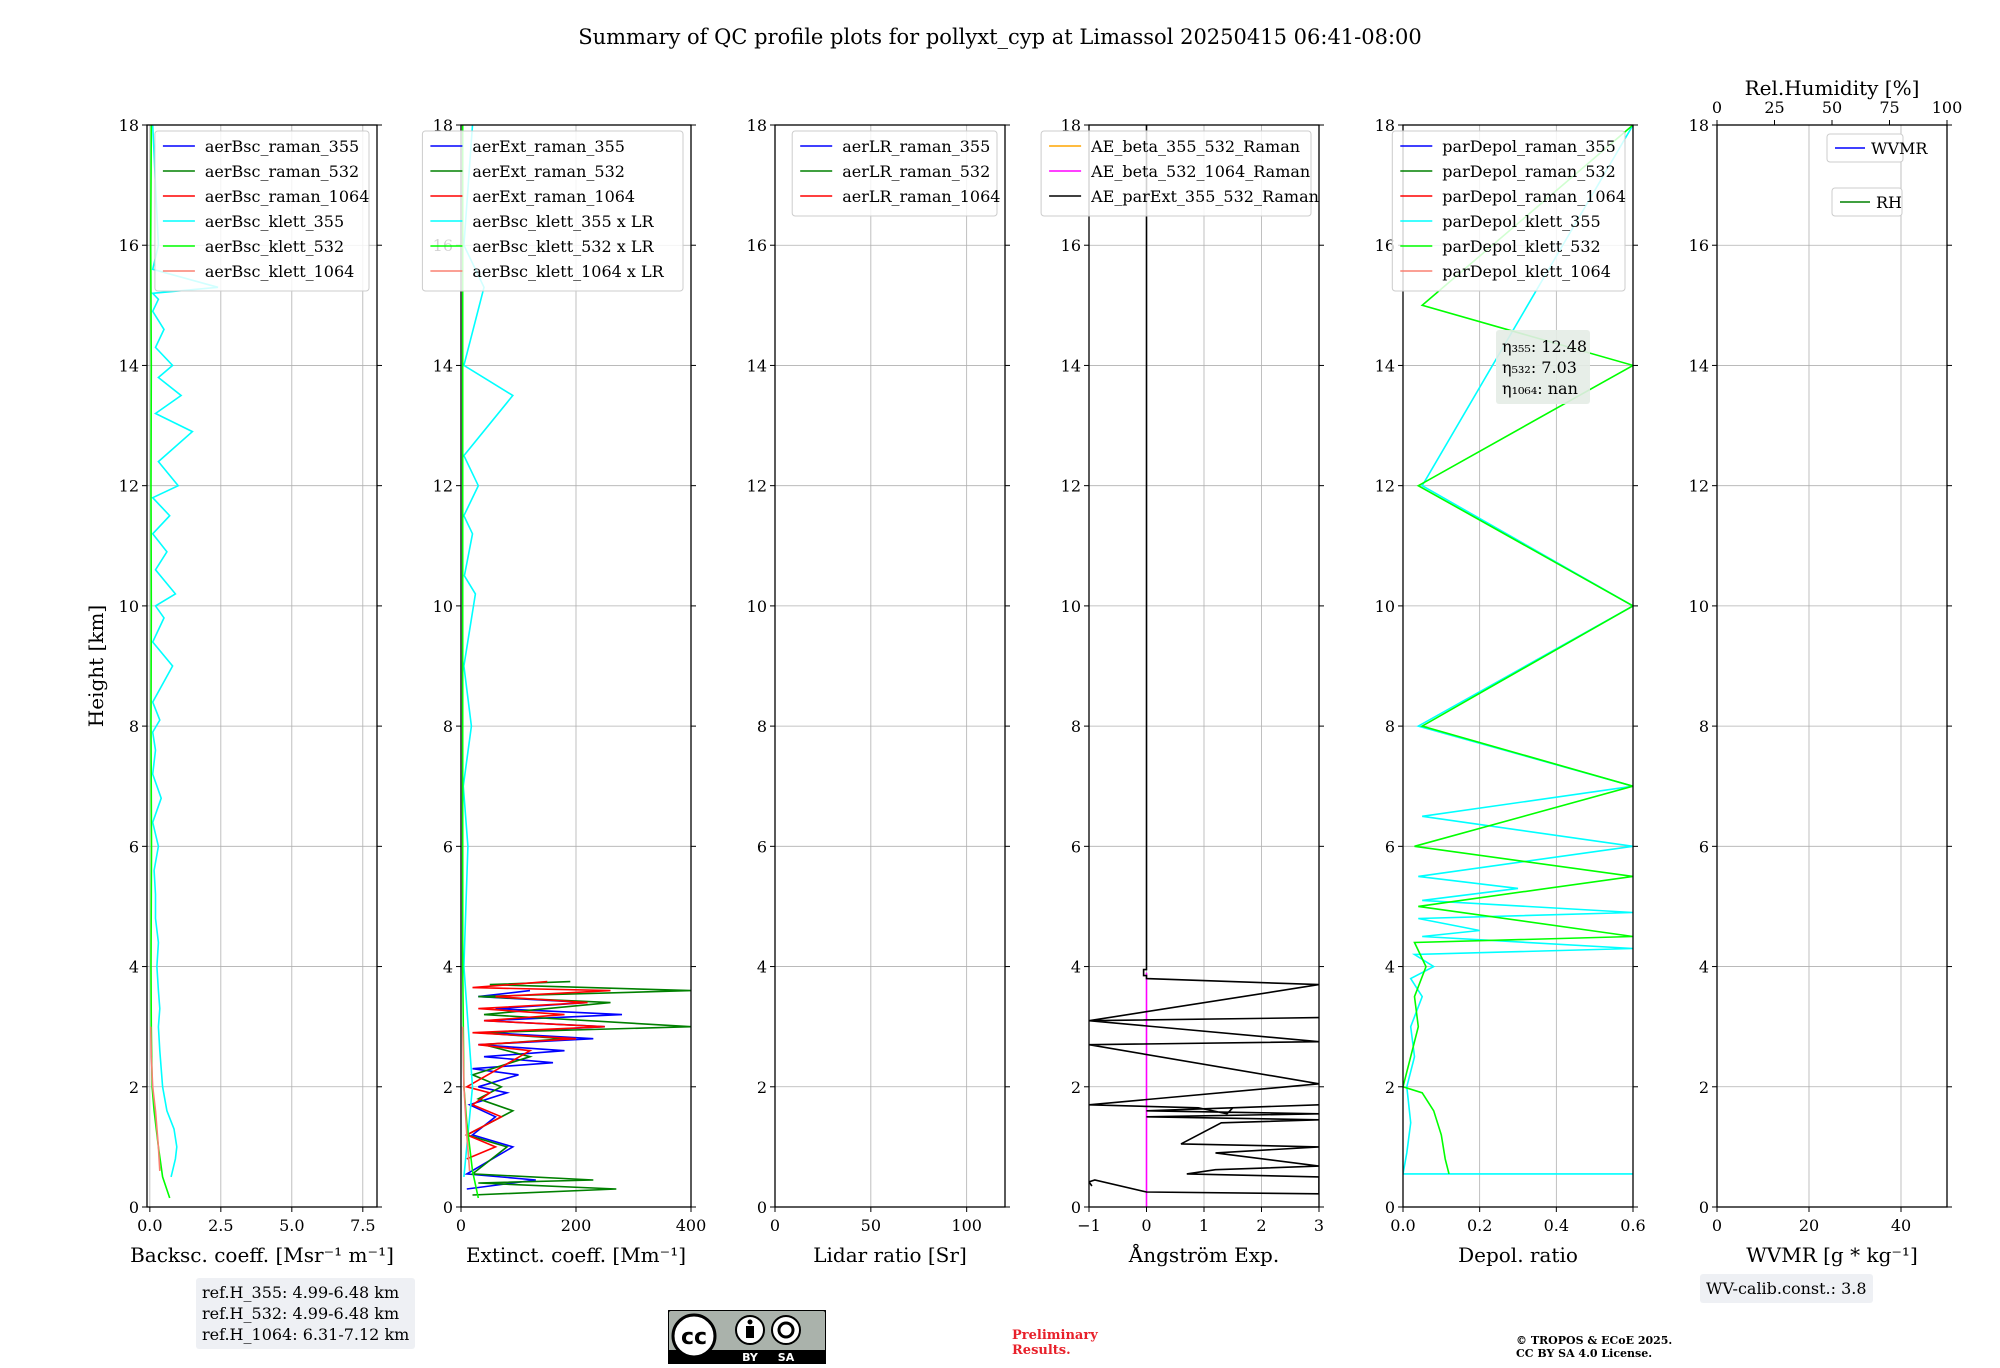 This screenshot has height=1368, width=2000. Describe the element at coordinates (1204, 196) in the screenshot. I see `legend-label: AE_parExt_355_532_Raman` at that location.